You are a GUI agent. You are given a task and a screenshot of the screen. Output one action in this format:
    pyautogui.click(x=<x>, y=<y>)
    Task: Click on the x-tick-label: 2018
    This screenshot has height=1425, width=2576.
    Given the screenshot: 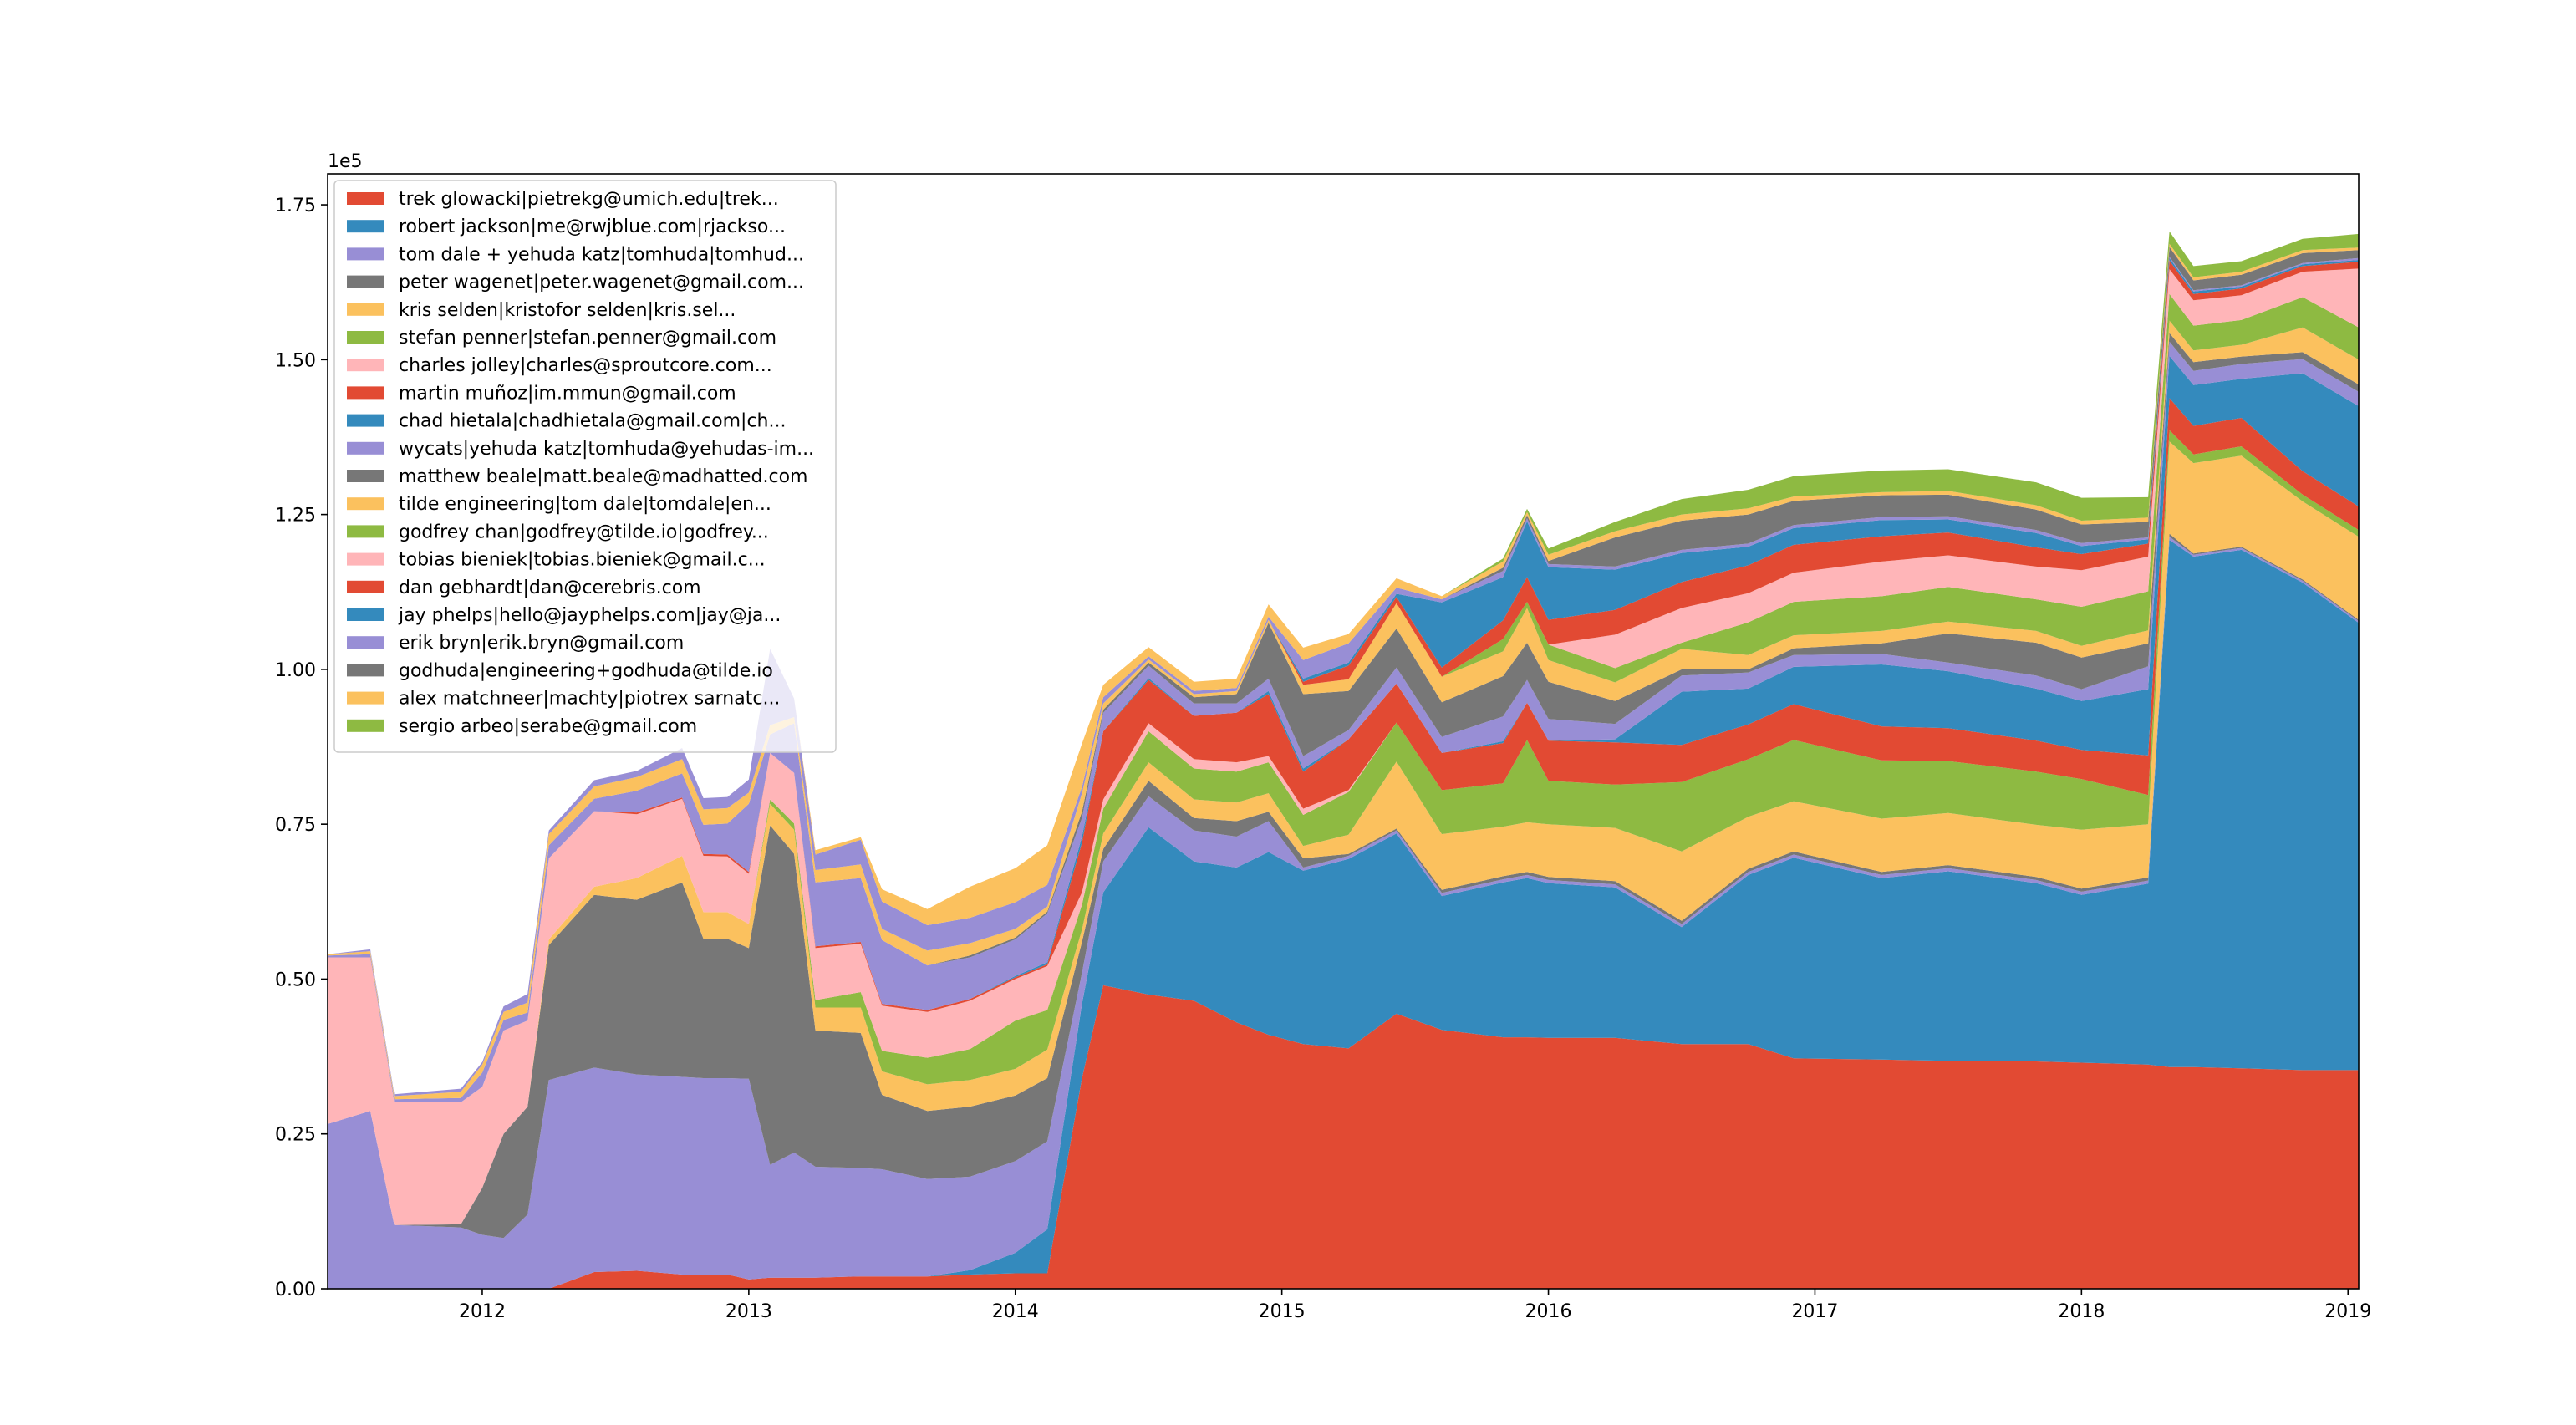 What is the action you would take?
    pyautogui.click(x=2081, y=1311)
    